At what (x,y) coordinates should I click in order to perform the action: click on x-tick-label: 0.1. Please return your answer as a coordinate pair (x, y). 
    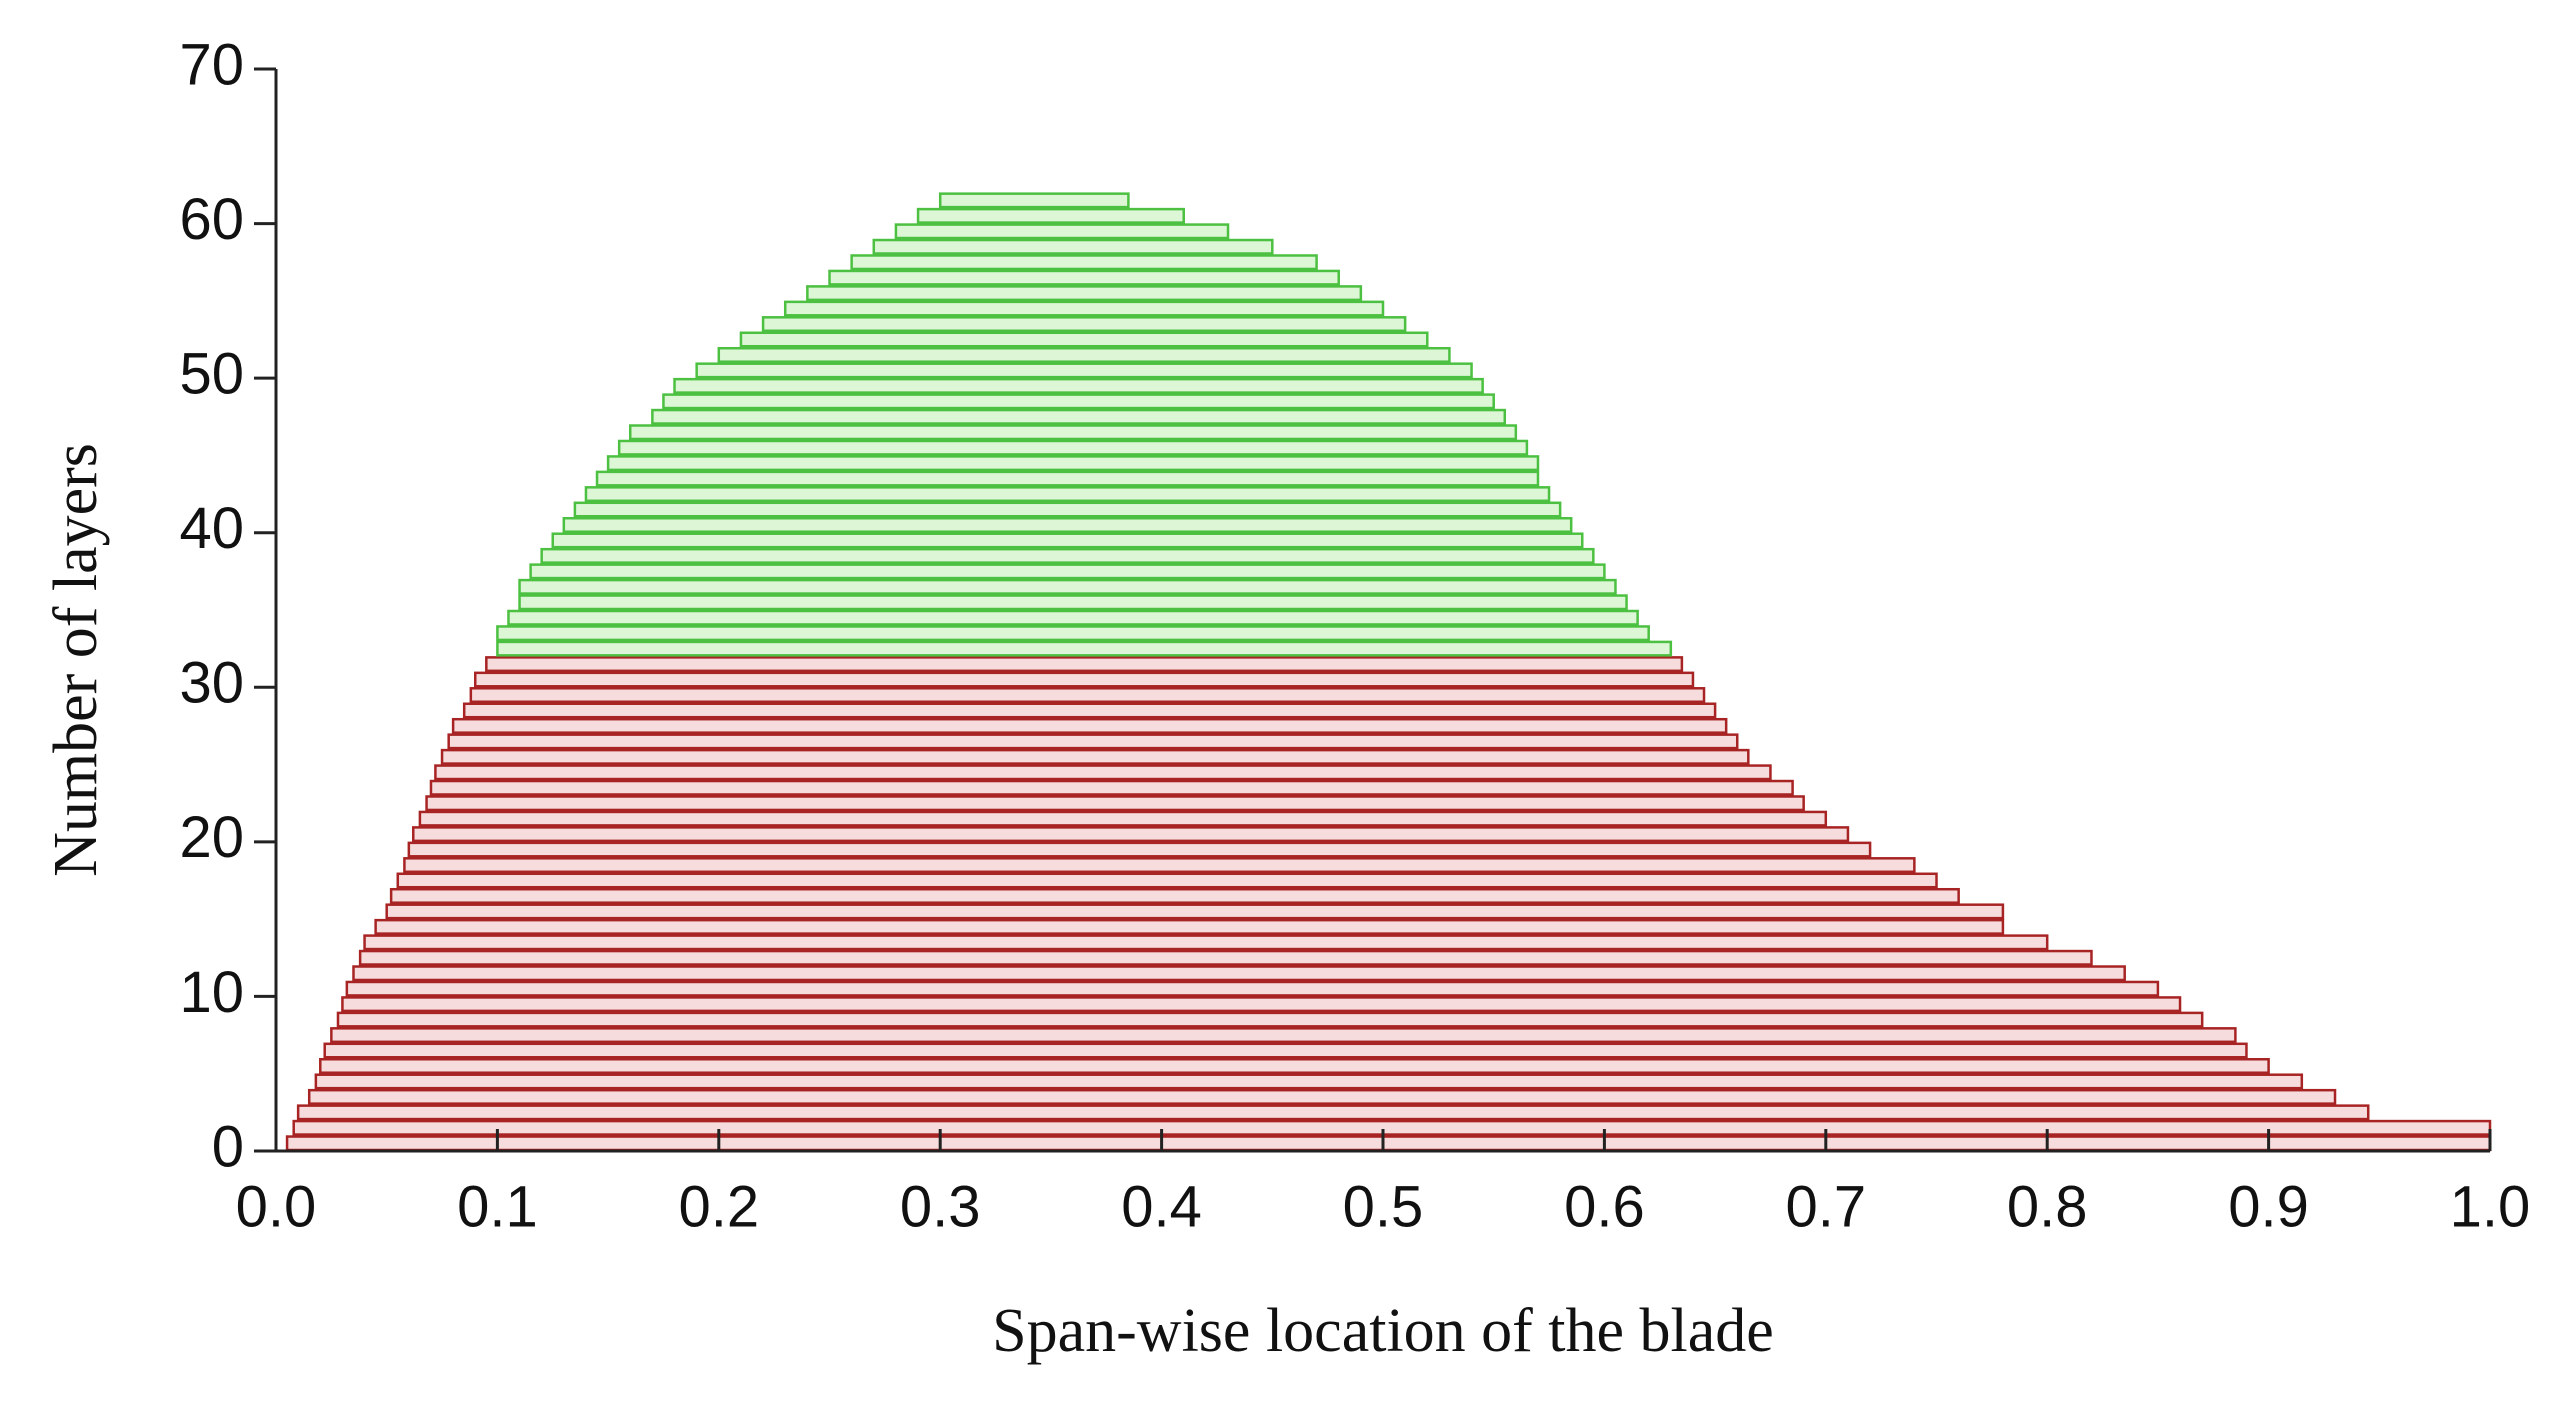
    Looking at the image, I should click on (497, 1206).